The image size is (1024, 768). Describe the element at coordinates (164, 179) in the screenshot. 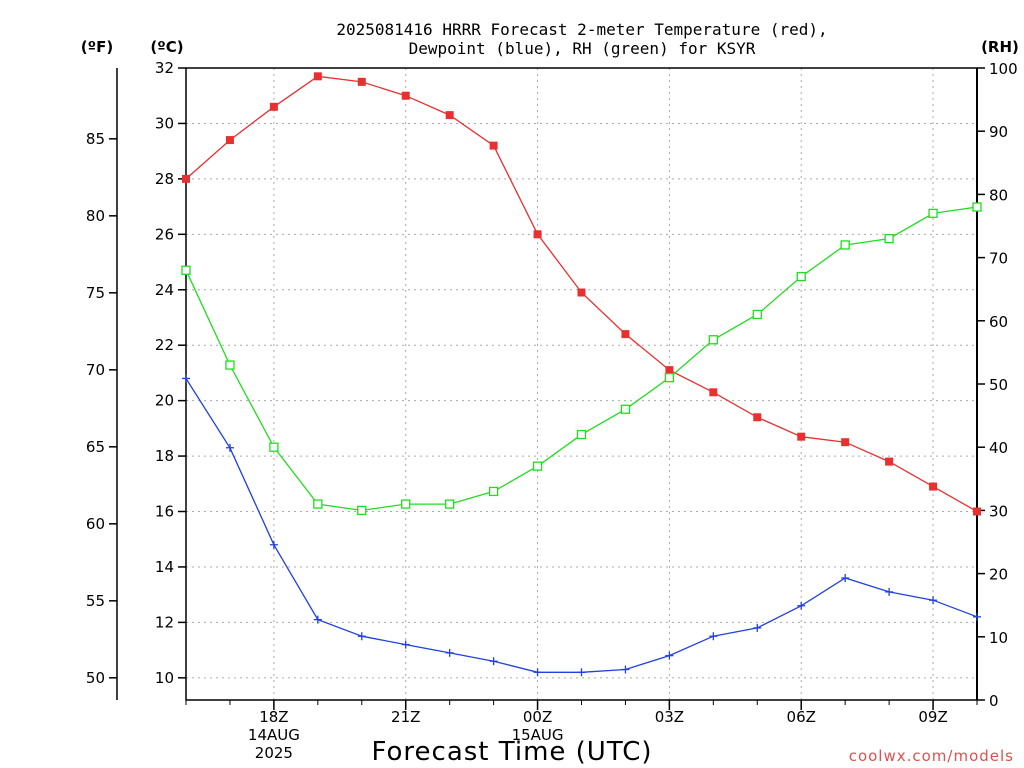

I see `celsius-tick-label: 28` at that location.